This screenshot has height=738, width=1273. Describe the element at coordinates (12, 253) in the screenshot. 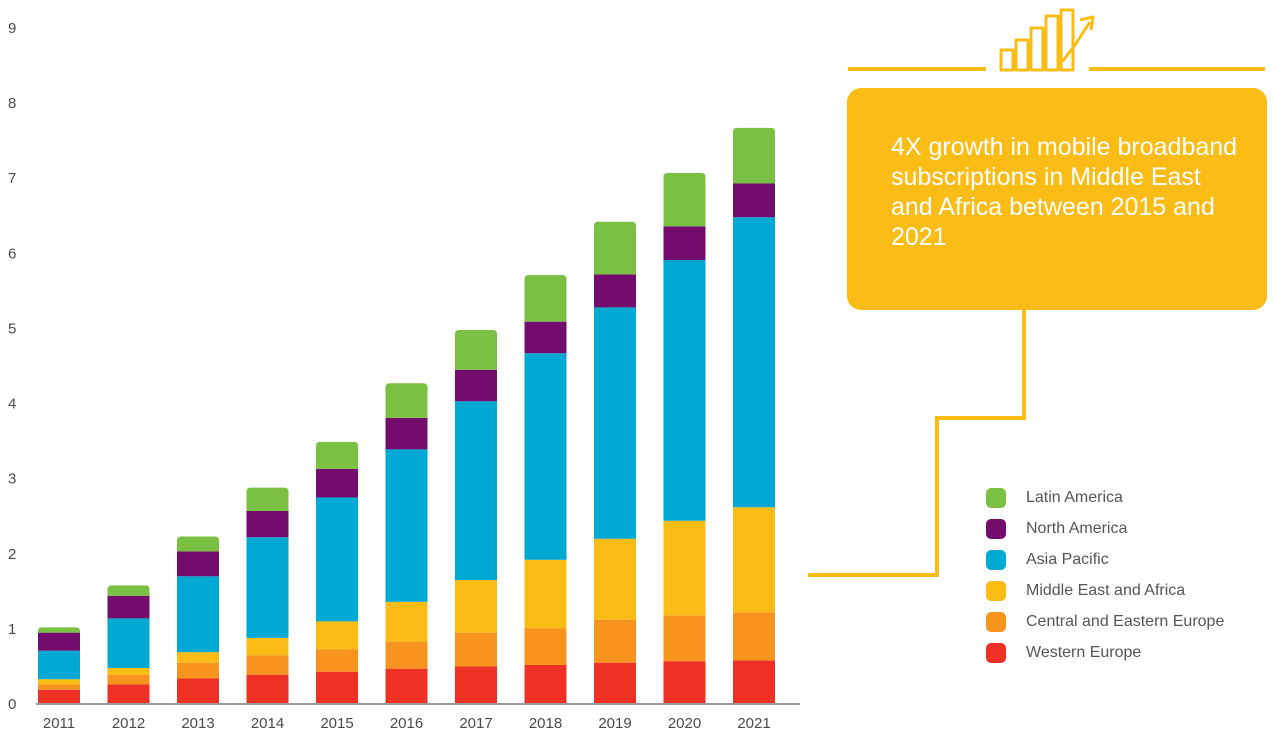

I see `y-tick-label: 6` at that location.